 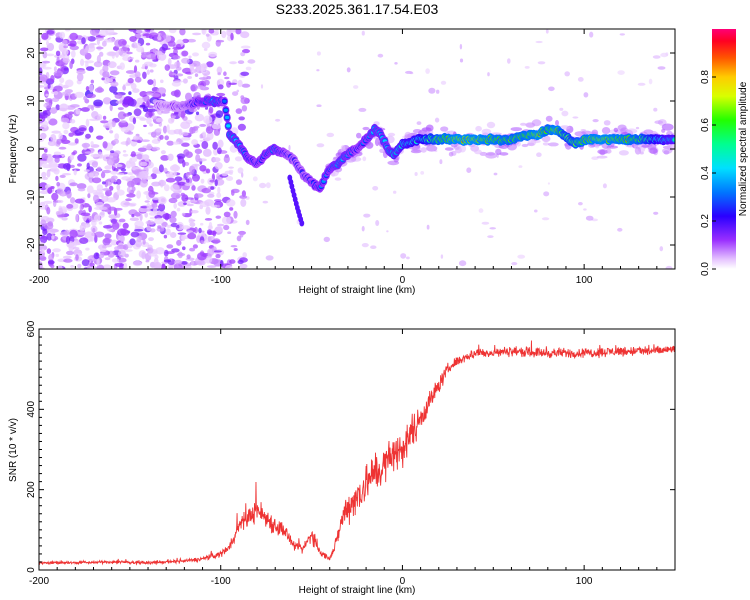 What do you see at coordinates (584, 280) in the screenshot?
I see `x-tick-label: 100` at bounding box center [584, 280].